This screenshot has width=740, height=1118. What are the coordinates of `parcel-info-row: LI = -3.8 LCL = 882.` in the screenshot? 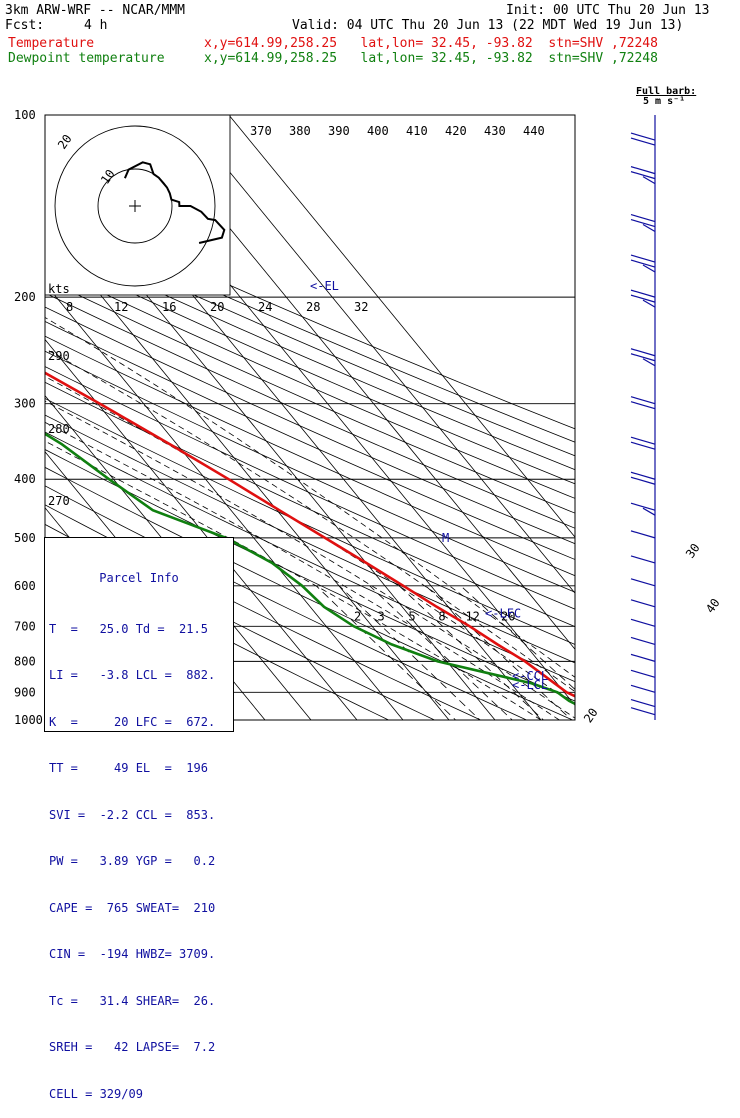 It's located at (132, 675).